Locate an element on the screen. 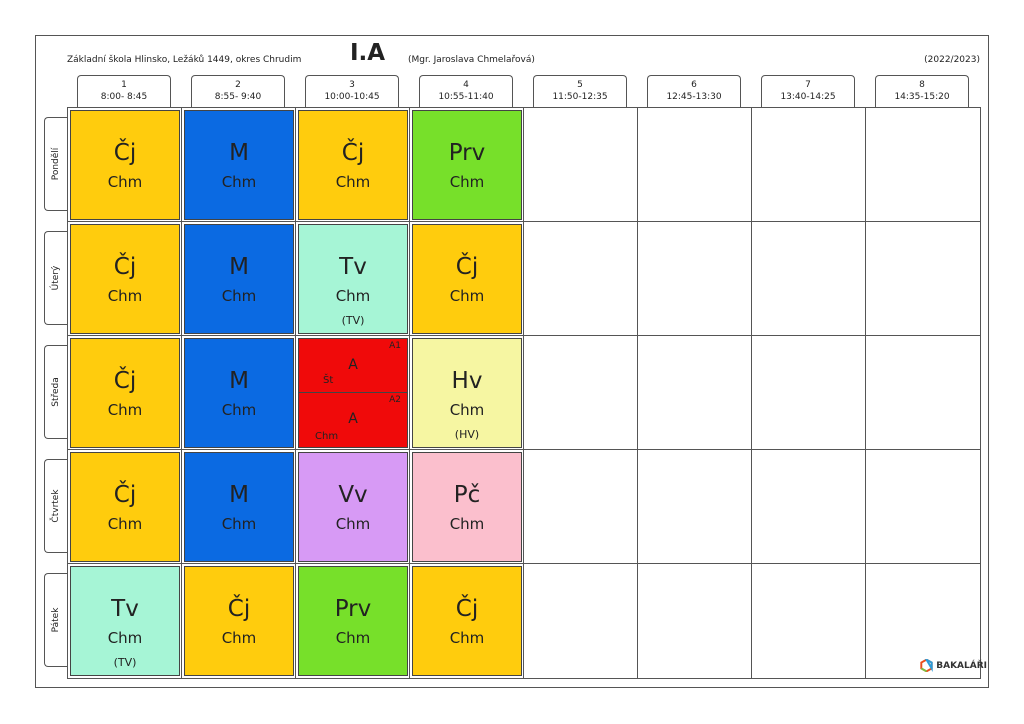 Image resolution: width=1024 pixels, height=724 pixels. period-number: 1 is located at coordinates (124, 85).